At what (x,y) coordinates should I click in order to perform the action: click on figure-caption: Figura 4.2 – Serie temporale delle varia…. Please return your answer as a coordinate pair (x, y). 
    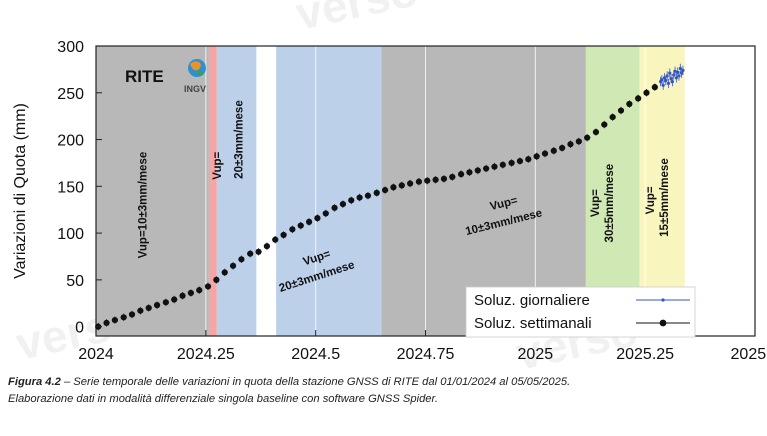
    Looking at the image, I should click on (384, 391).